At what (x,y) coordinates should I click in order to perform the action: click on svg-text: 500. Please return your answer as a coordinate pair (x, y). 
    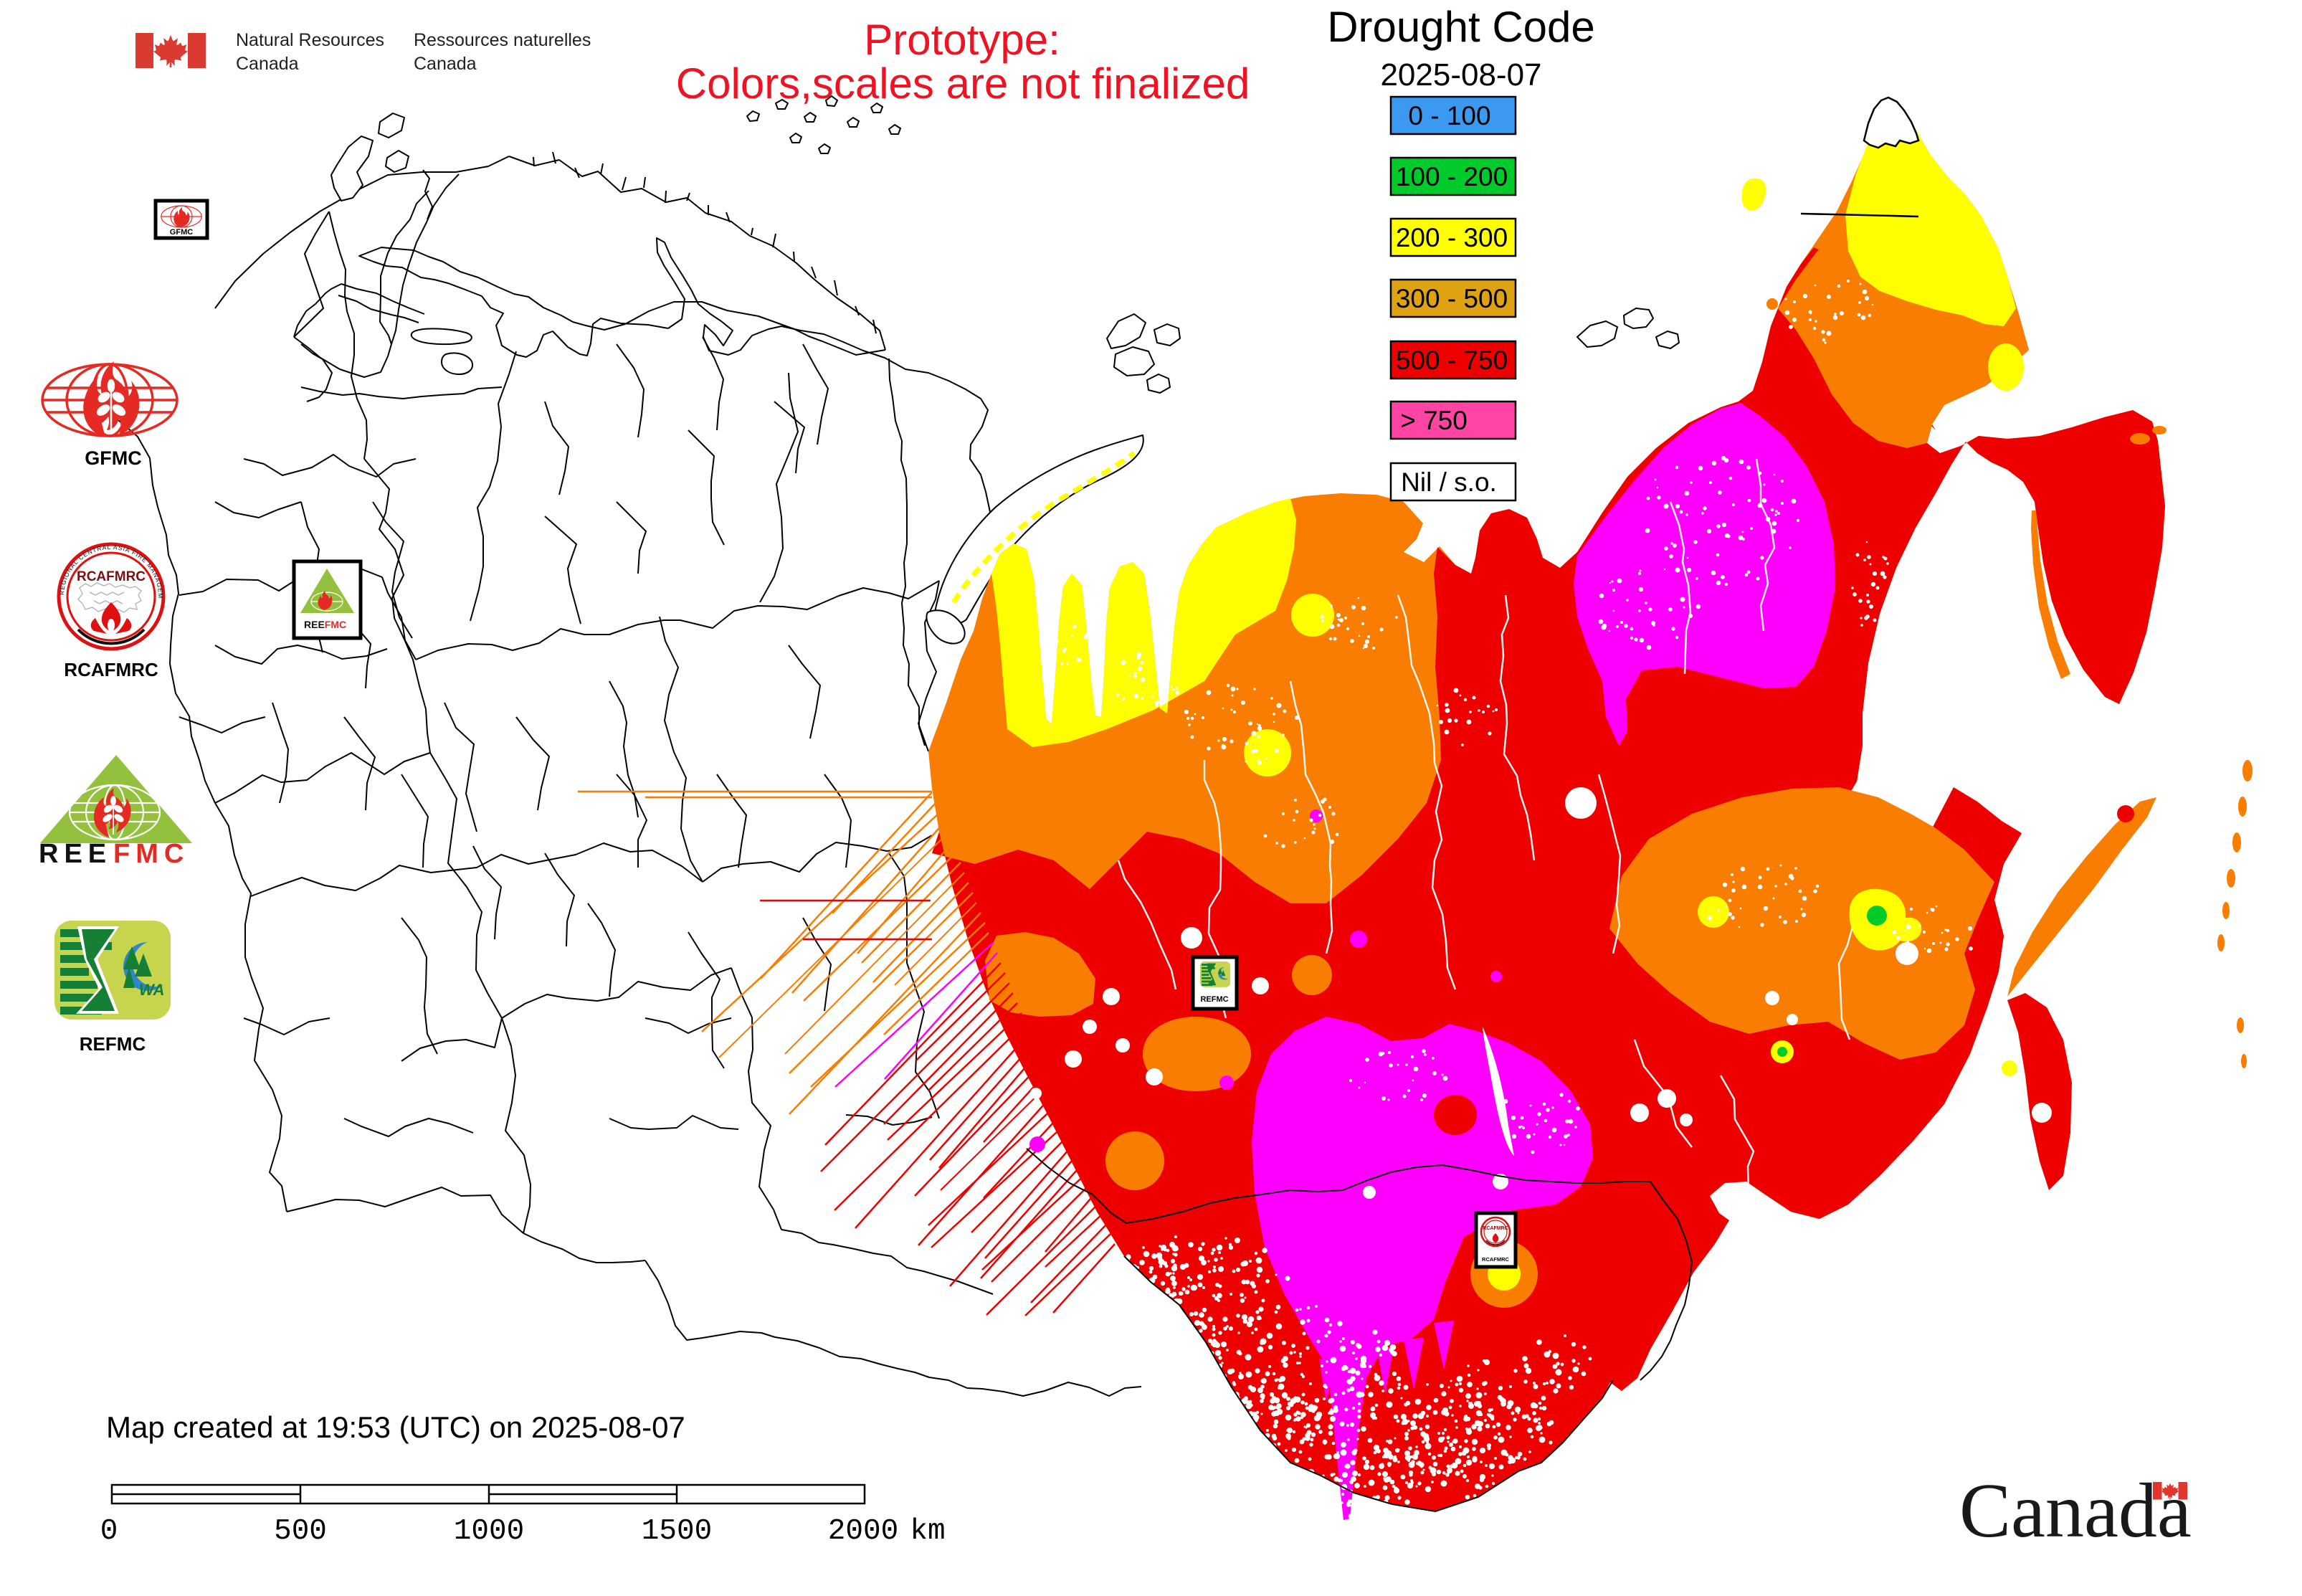
    Looking at the image, I should click on (301, 1531).